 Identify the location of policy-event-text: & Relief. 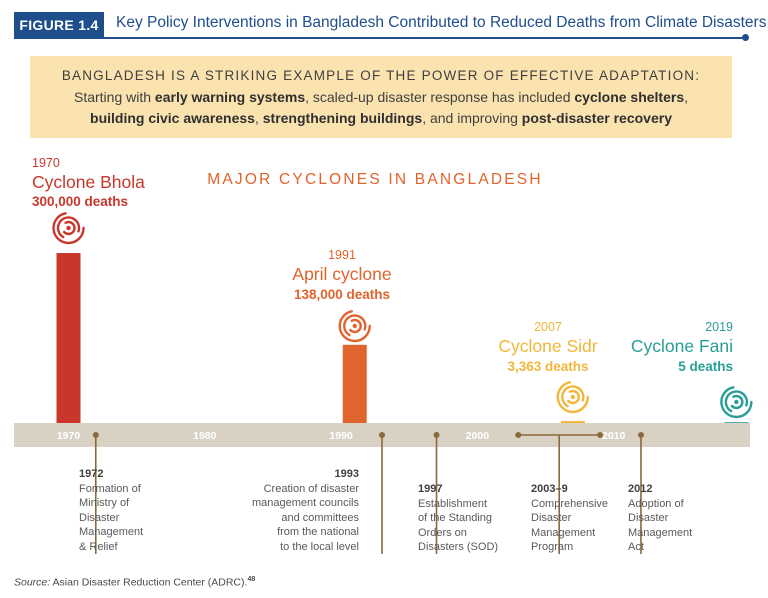
(98, 546).